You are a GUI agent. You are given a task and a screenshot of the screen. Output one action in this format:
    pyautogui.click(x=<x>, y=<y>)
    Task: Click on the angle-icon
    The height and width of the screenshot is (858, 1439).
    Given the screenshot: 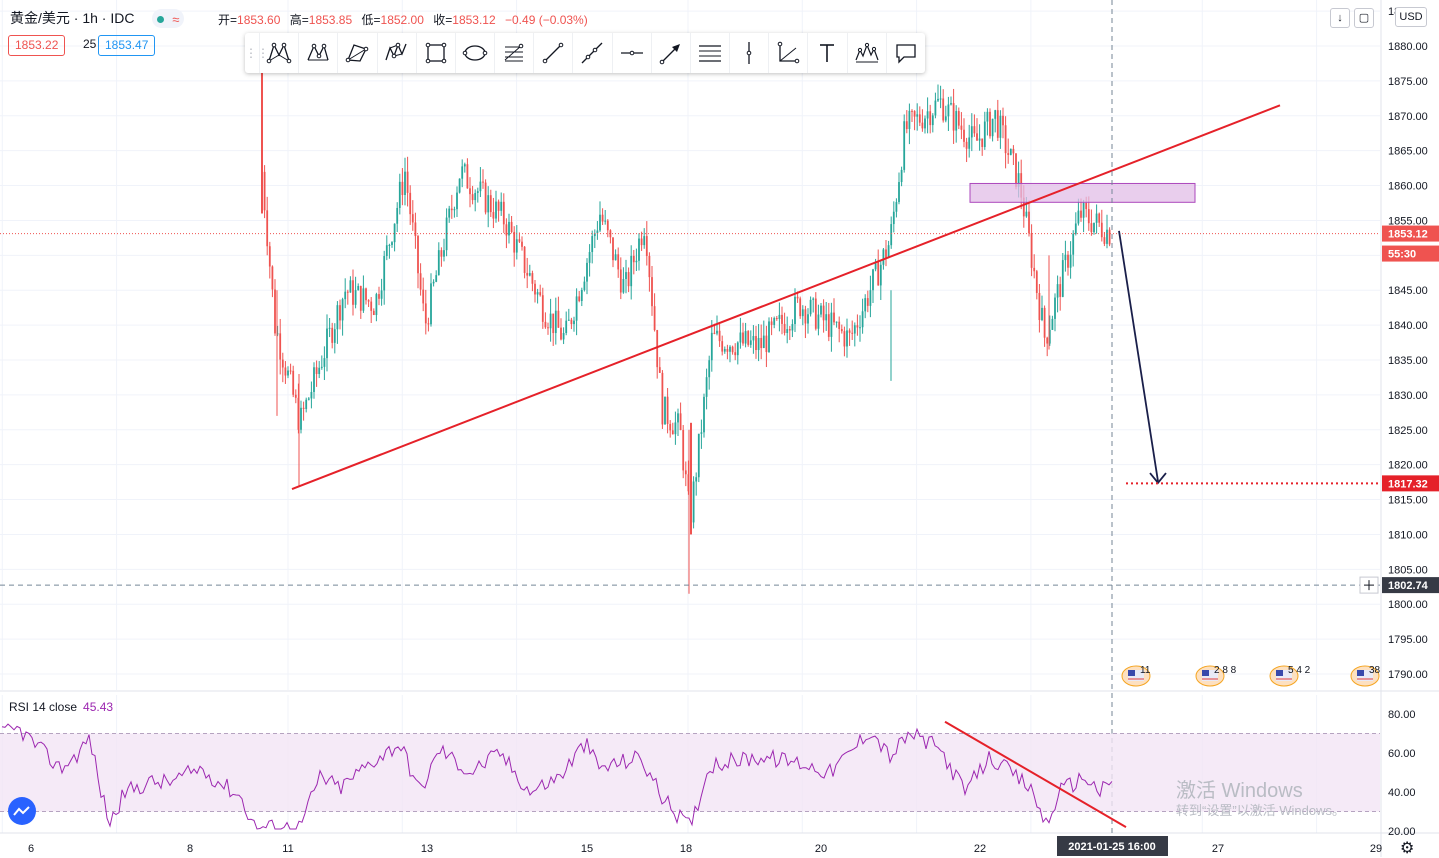 What is the action you would take?
    pyautogui.click(x=787, y=53)
    